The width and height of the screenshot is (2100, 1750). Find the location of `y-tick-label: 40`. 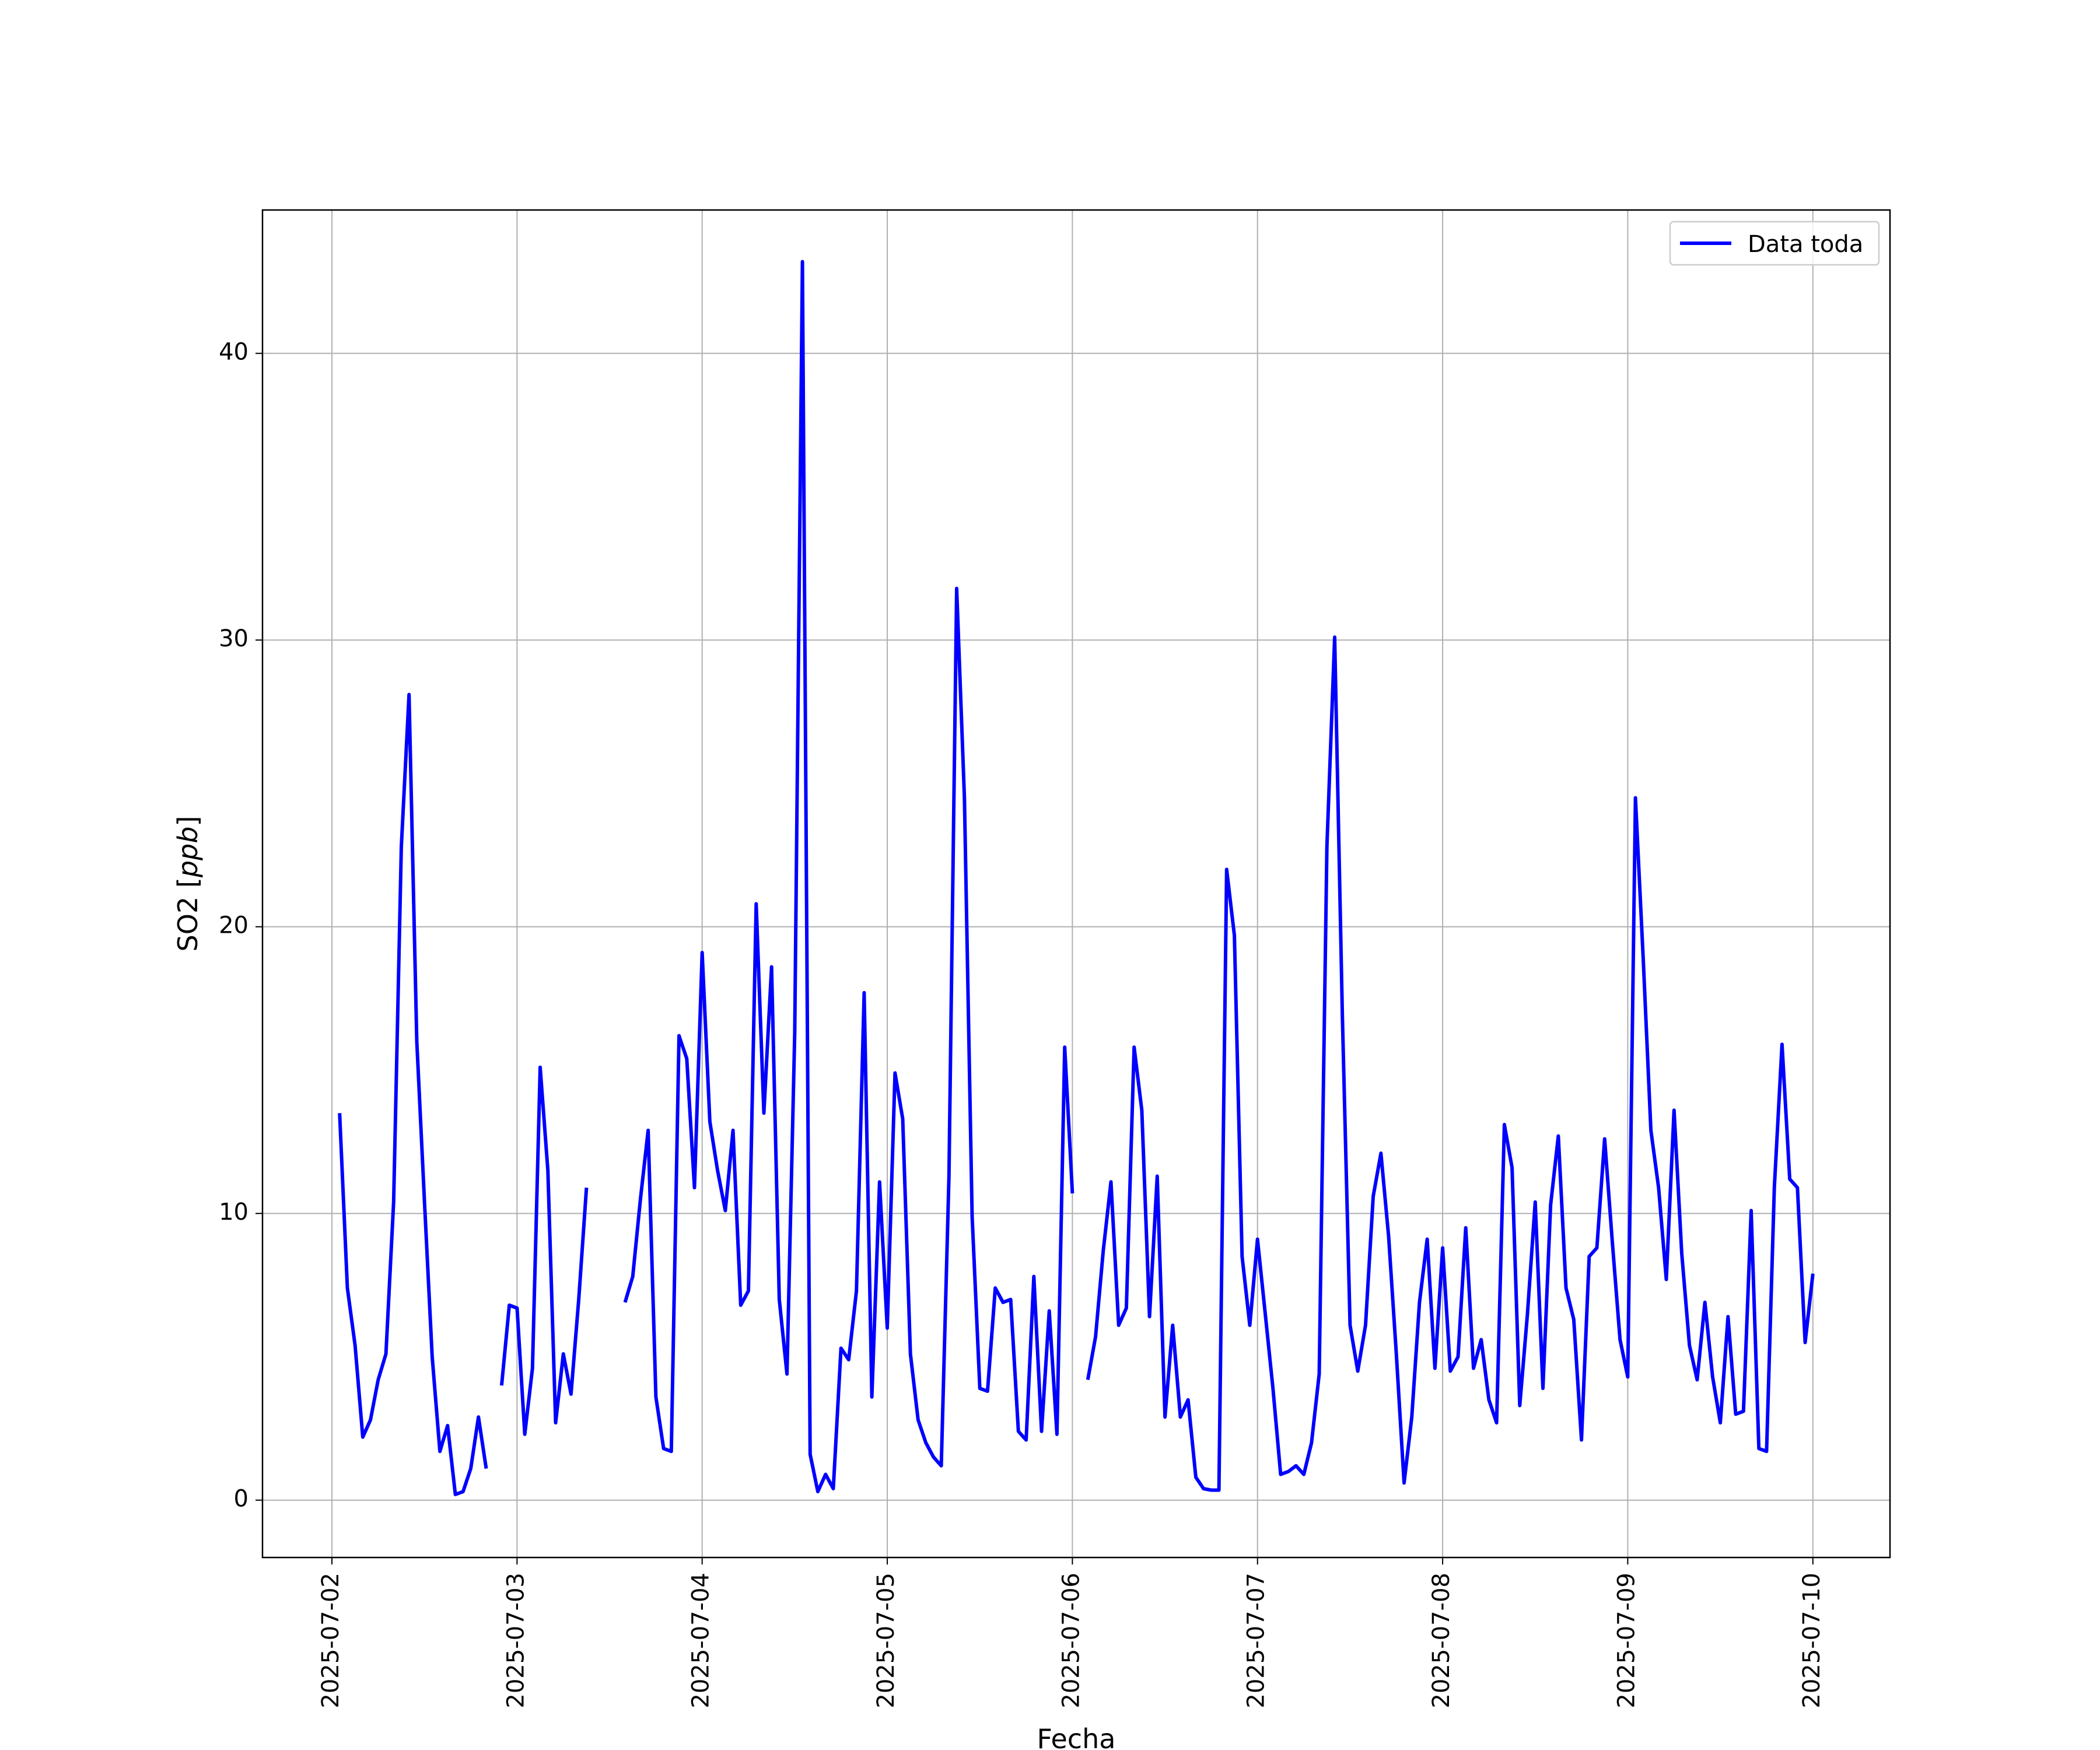

y-tick-label: 40 is located at coordinates (234, 352).